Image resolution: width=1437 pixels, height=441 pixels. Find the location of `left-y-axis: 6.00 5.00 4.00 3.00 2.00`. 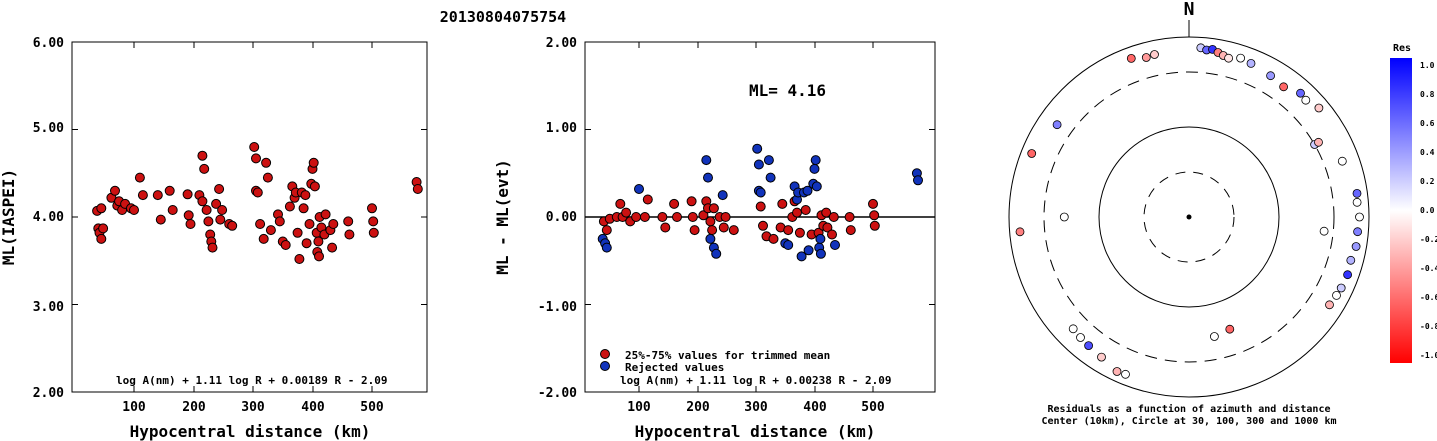

left-y-axis: 6.00 5.00 4.00 3.00 2.00 is located at coordinates (48, 218).